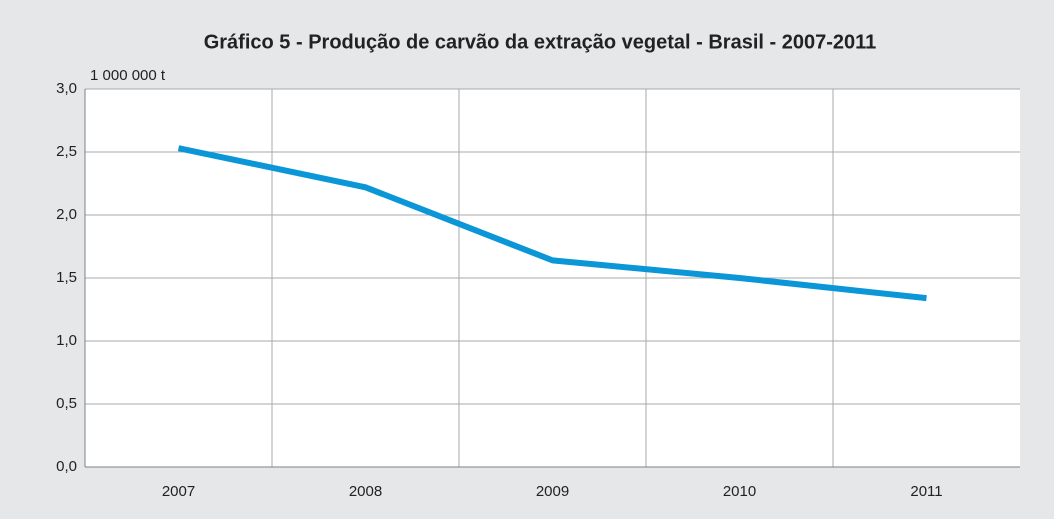 This screenshot has height=519, width=1054. I want to click on x-tick-label: 2008, so click(365, 491).